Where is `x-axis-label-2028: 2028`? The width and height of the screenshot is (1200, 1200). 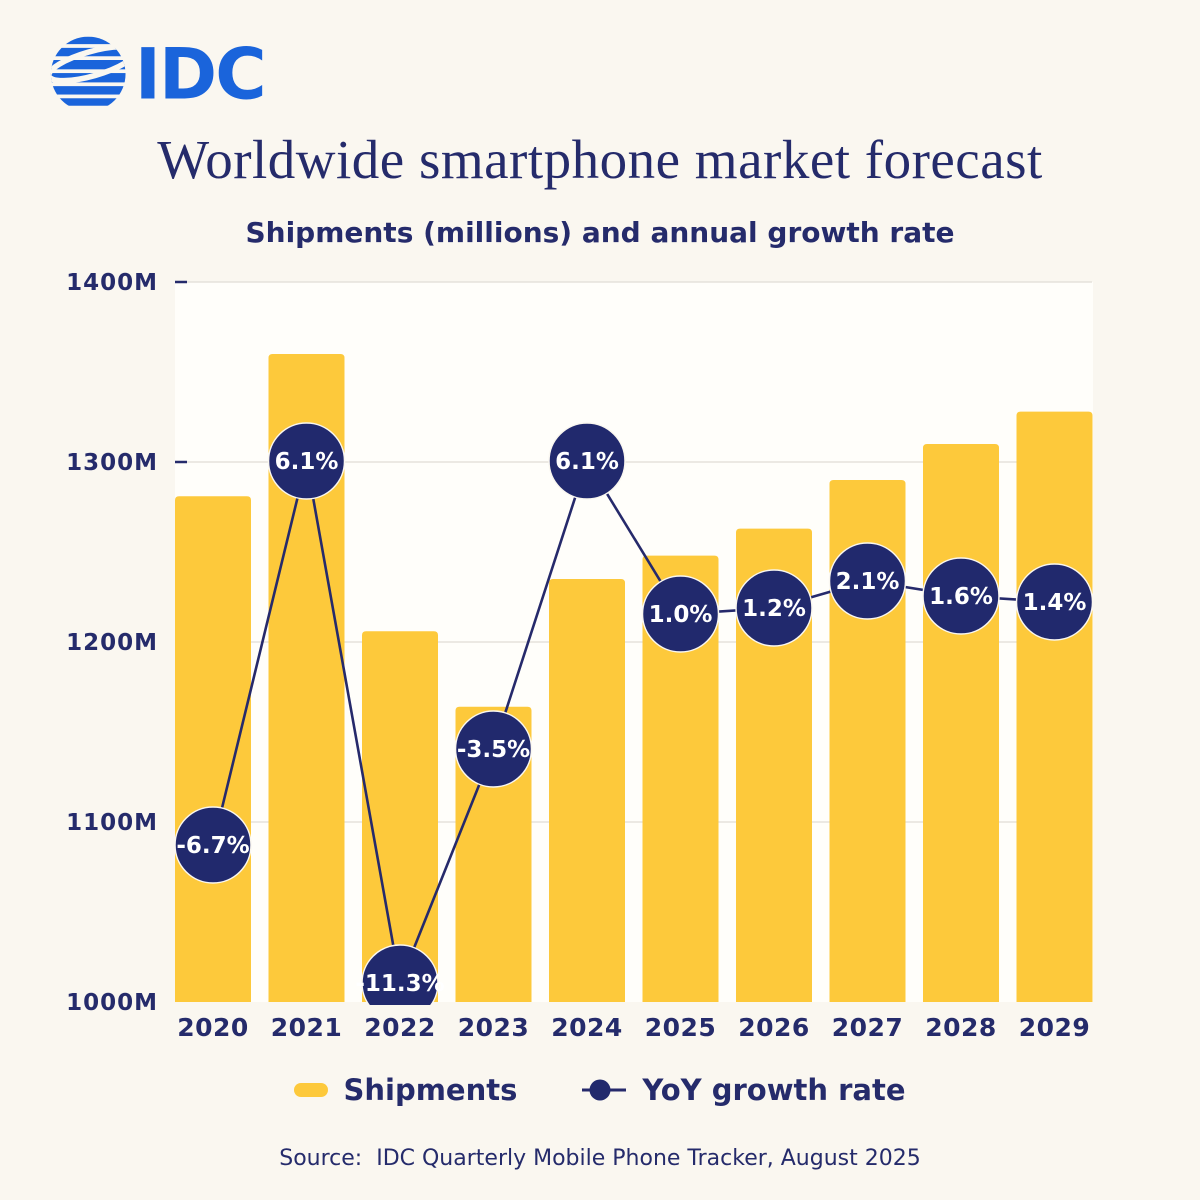 x-axis-label-2028: 2028 is located at coordinates (961, 1027).